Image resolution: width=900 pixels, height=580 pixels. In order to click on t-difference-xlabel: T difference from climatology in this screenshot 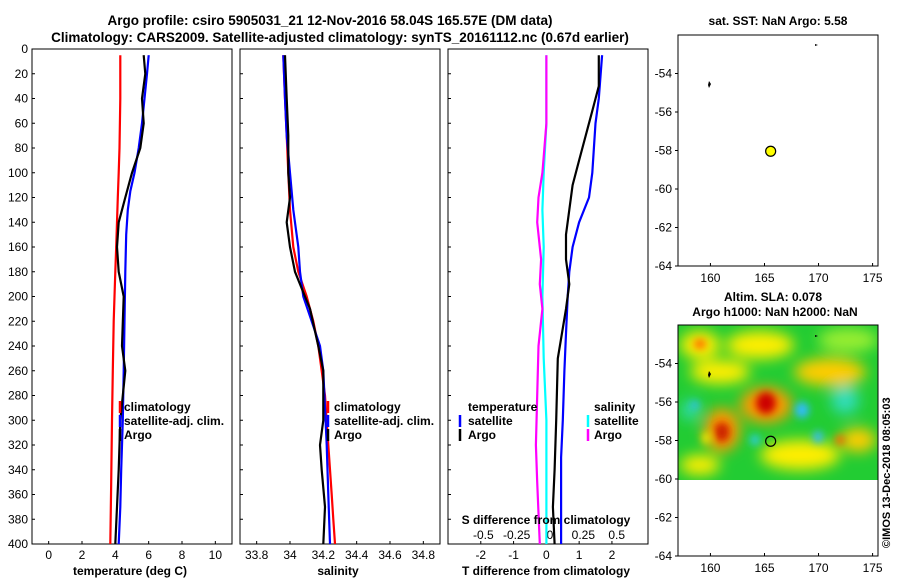, I will do `click(546, 571)`.